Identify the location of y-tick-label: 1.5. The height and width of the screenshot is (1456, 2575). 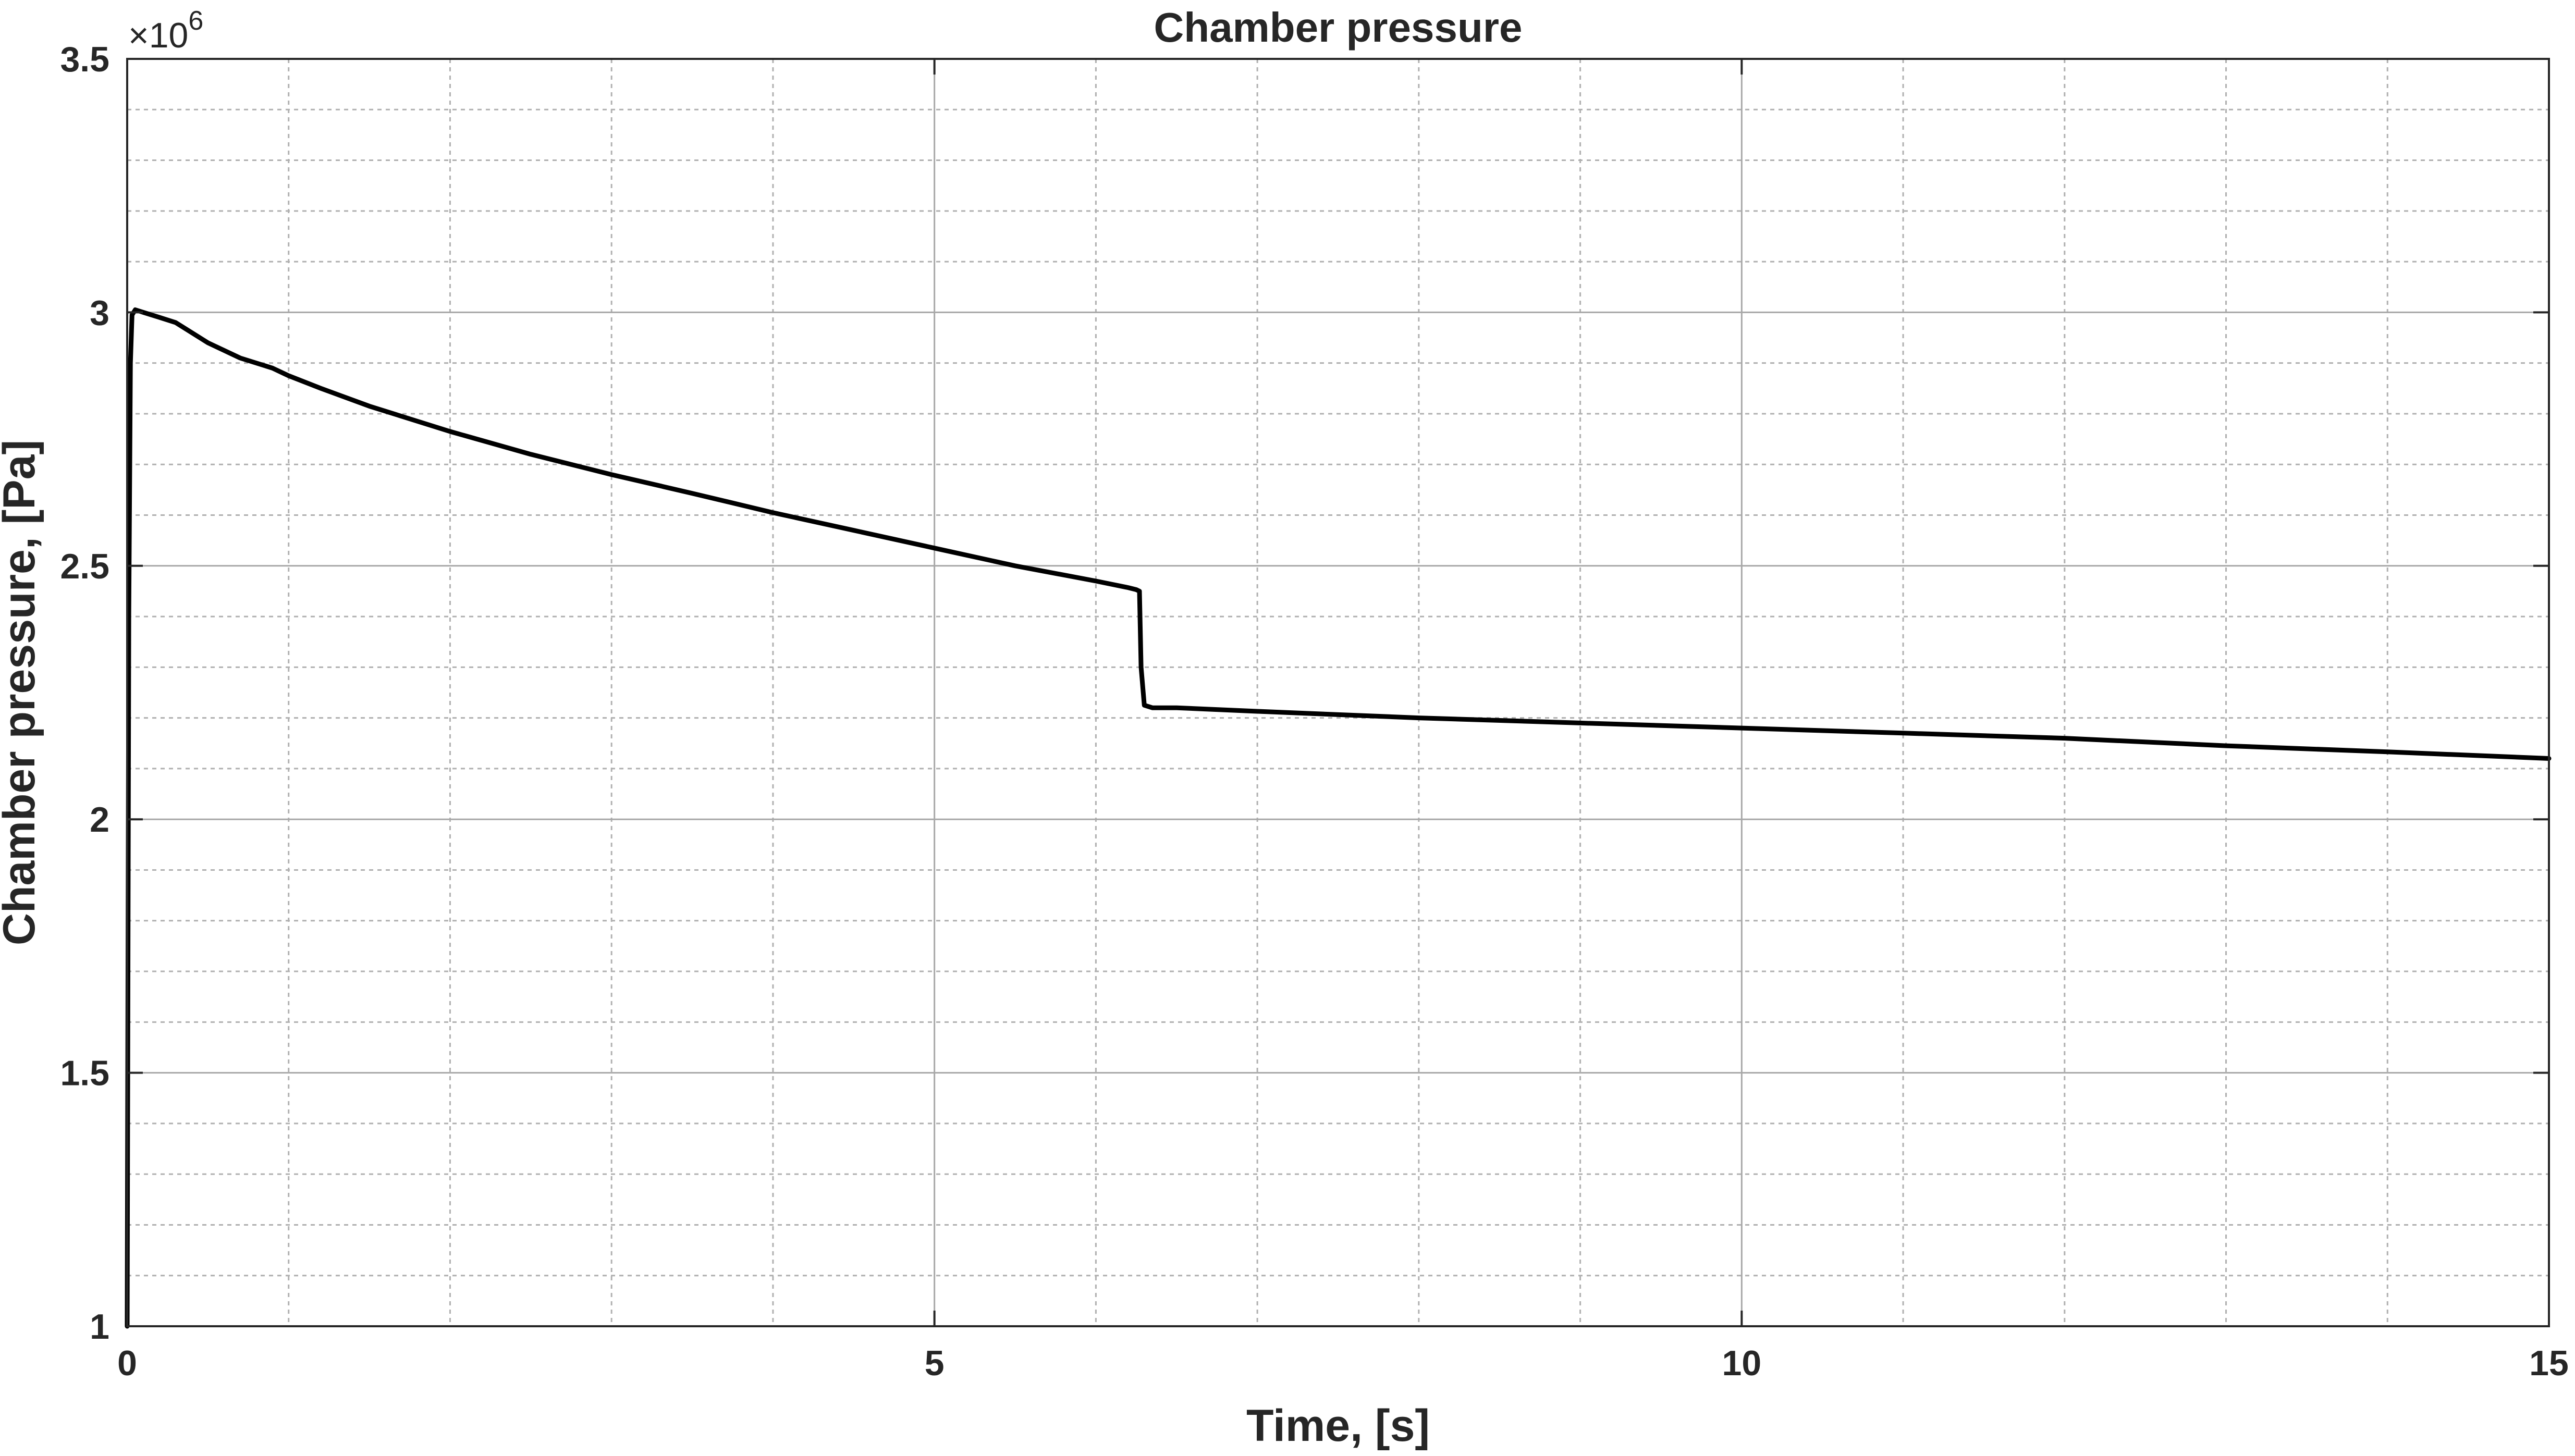
(85, 1073).